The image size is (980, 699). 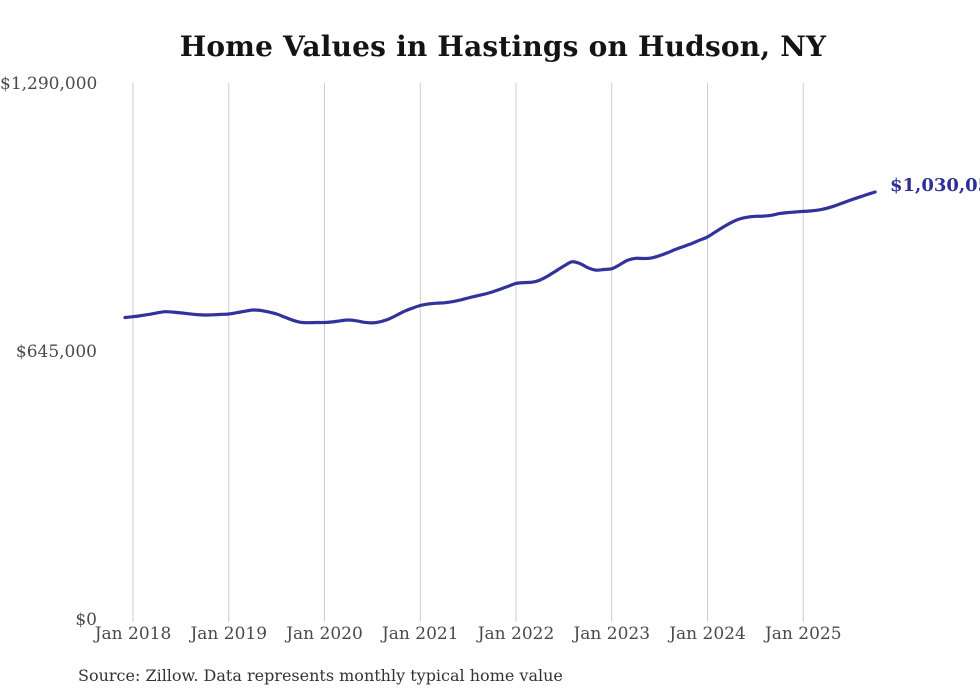 What do you see at coordinates (500, 257) in the screenshot?
I see `home-value-trend-line` at bounding box center [500, 257].